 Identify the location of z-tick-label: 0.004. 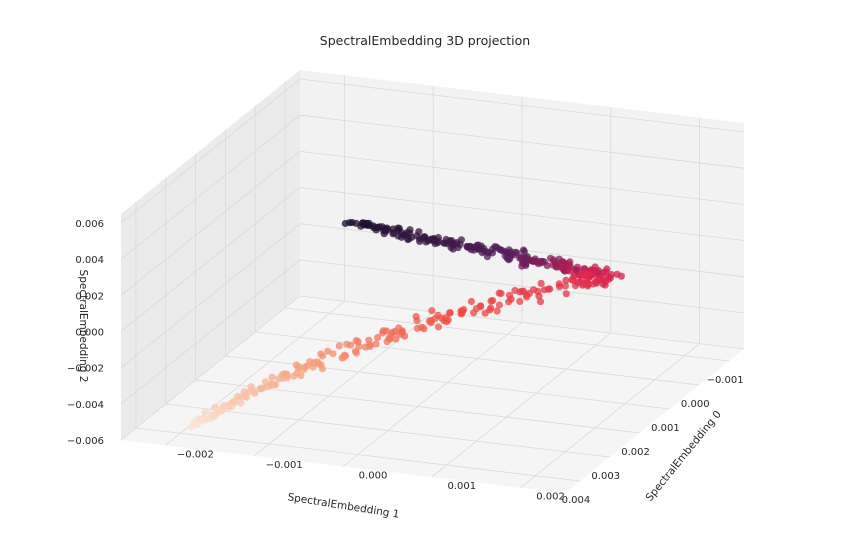
(89, 260).